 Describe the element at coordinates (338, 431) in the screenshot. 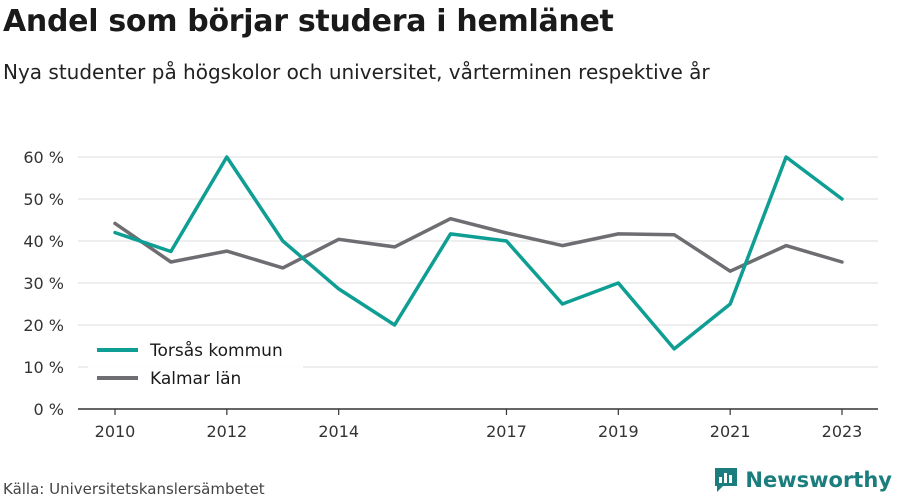

I see `x-tick-label: 2014` at that location.